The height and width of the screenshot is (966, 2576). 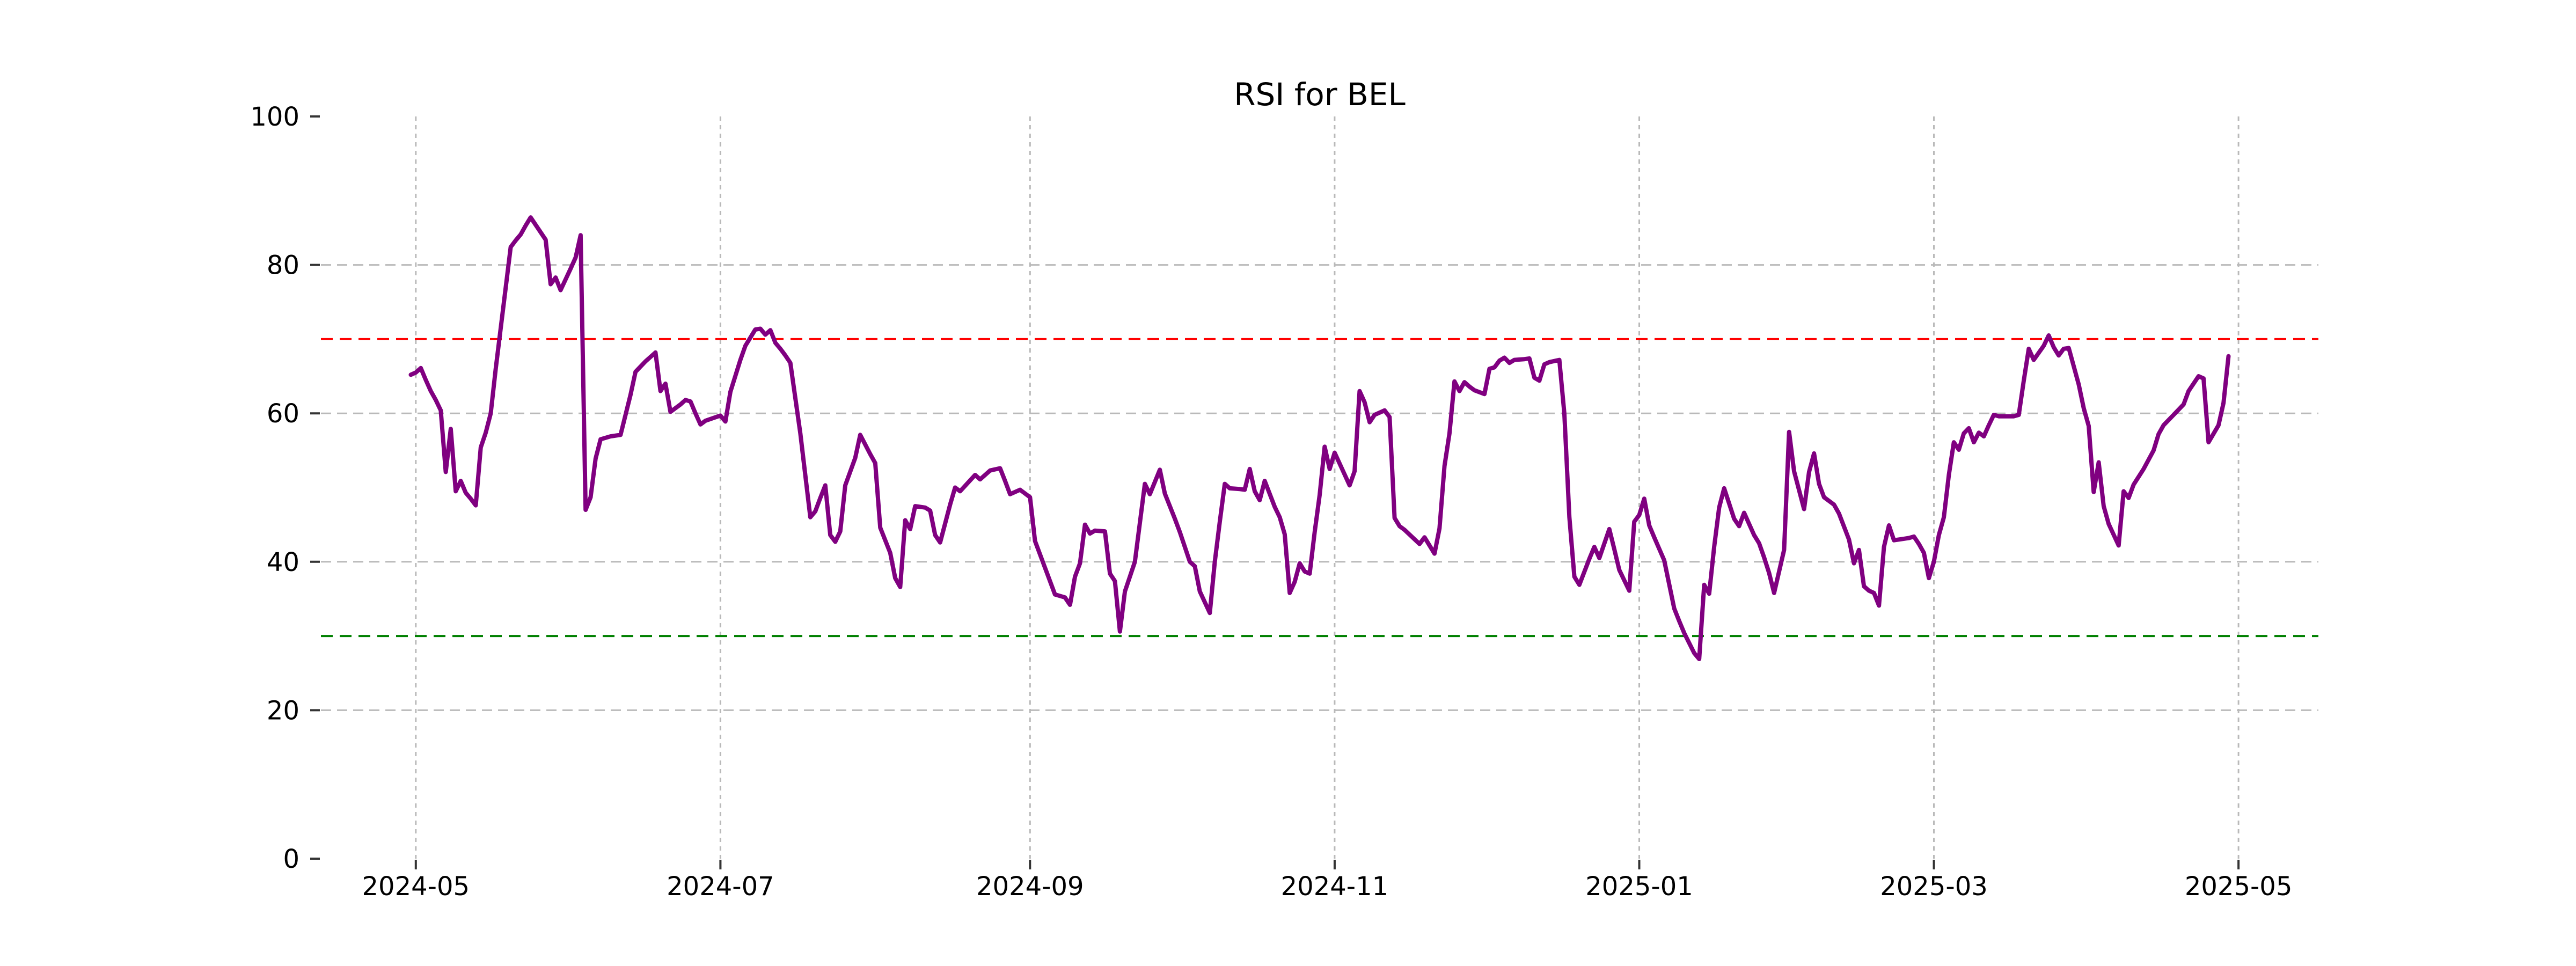 I want to click on x-tick-label: 2024-07, so click(x=720, y=887).